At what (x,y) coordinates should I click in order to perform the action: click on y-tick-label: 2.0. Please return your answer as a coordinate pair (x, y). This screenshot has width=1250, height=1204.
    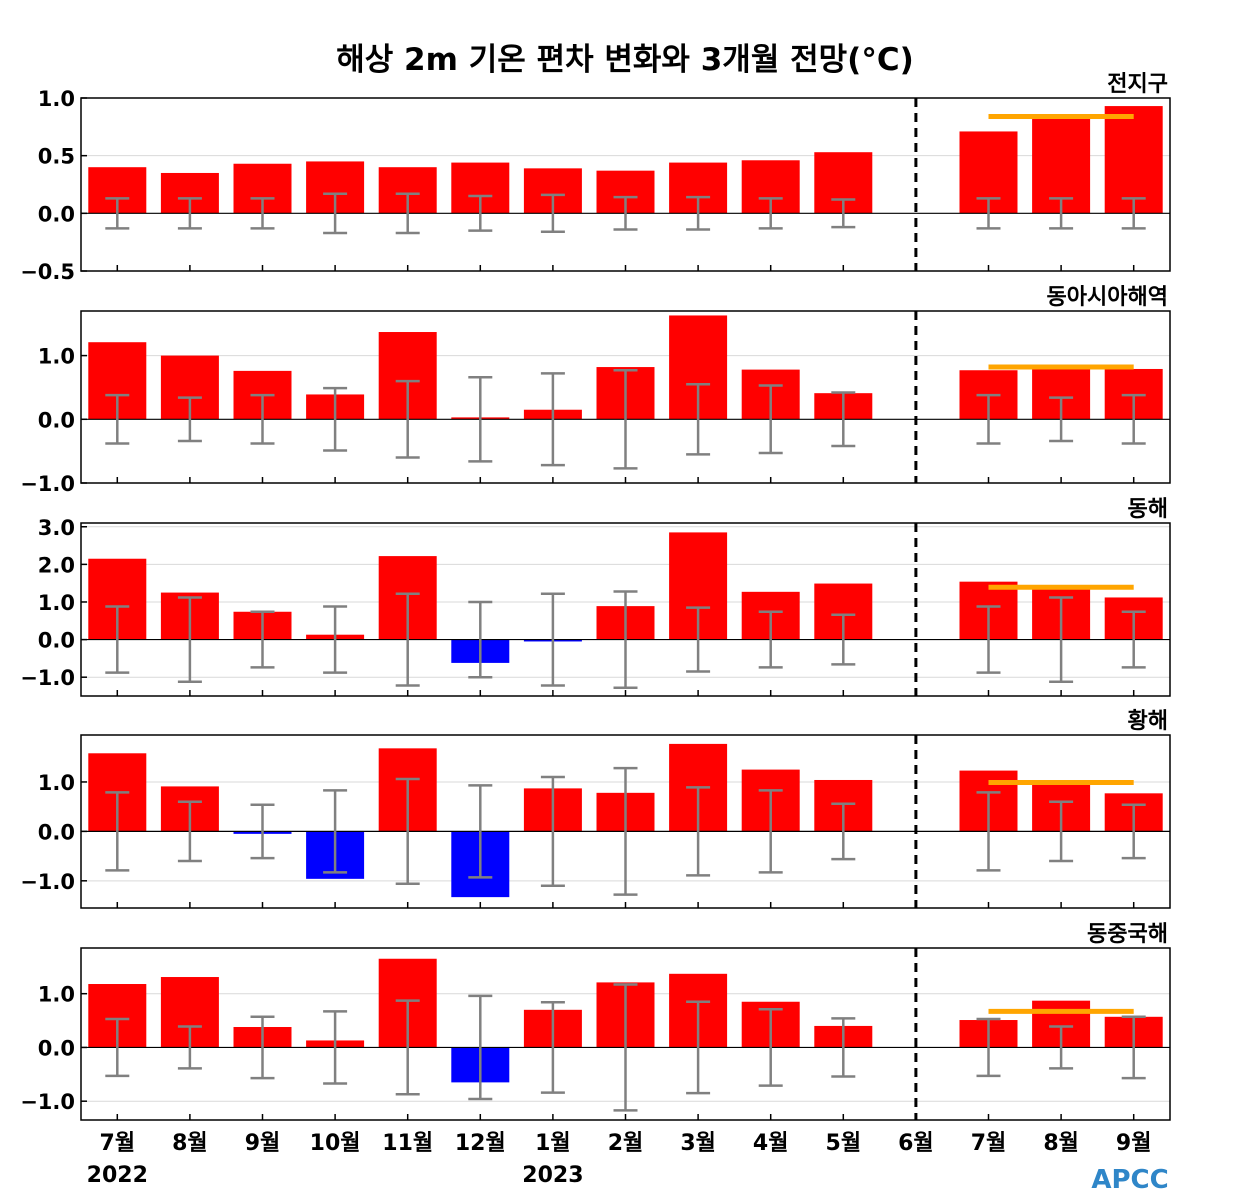
    Looking at the image, I should click on (56, 565).